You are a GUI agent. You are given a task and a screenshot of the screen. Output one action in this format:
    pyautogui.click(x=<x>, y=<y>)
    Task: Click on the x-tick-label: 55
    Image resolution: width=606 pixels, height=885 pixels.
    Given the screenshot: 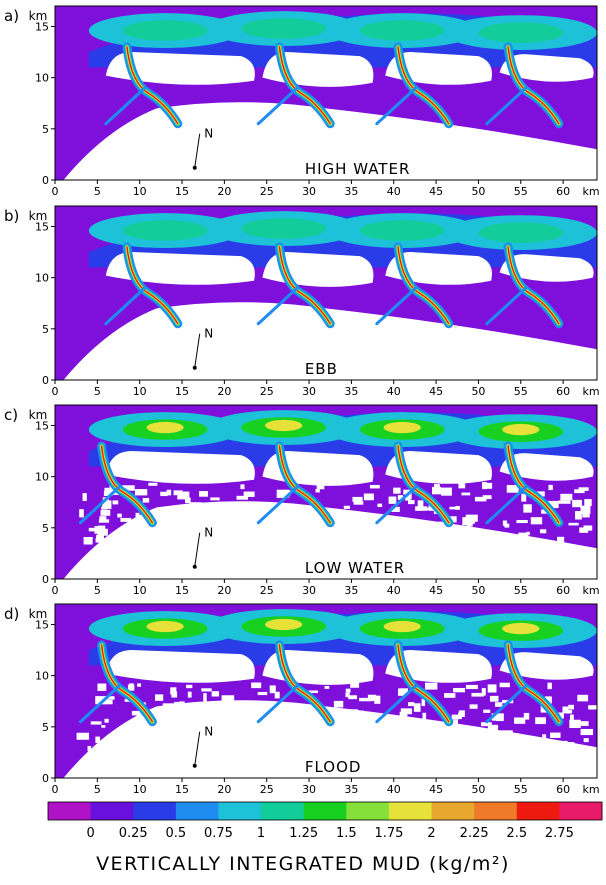 What is the action you would take?
    pyautogui.click(x=521, y=391)
    